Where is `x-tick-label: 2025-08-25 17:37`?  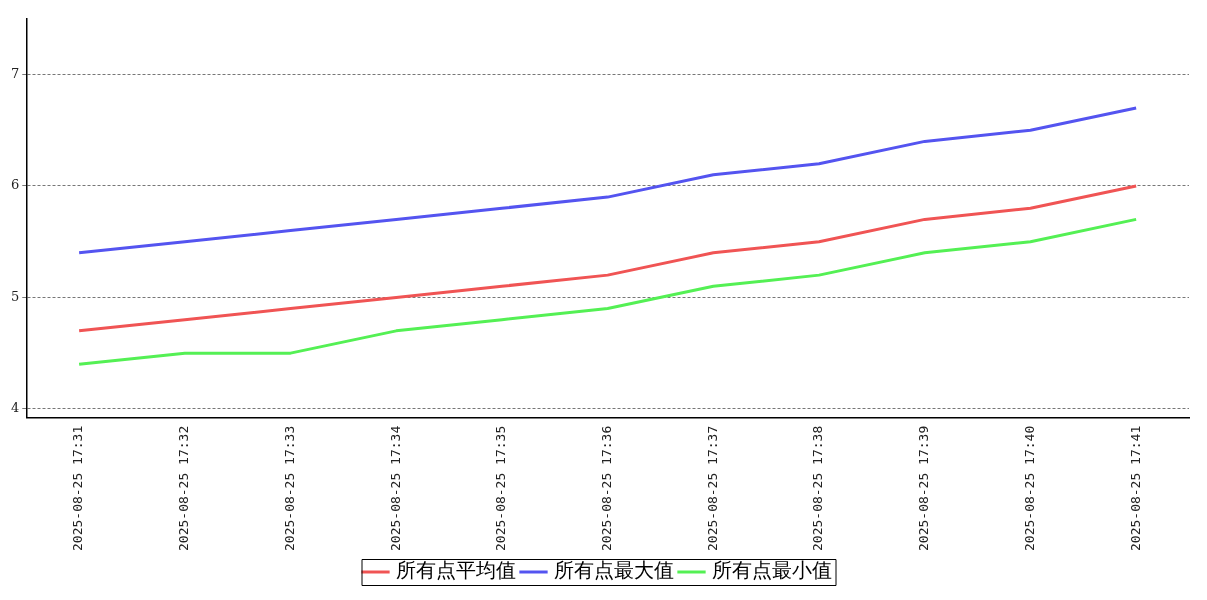
x-tick-label: 2025-08-25 17:37 is located at coordinates (712, 488).